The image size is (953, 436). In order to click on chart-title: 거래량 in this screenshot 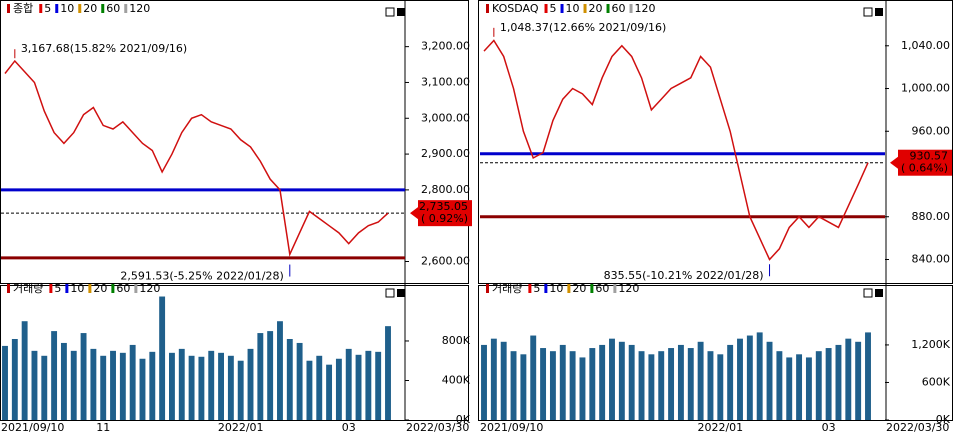, I will do `click(28, 288)`.